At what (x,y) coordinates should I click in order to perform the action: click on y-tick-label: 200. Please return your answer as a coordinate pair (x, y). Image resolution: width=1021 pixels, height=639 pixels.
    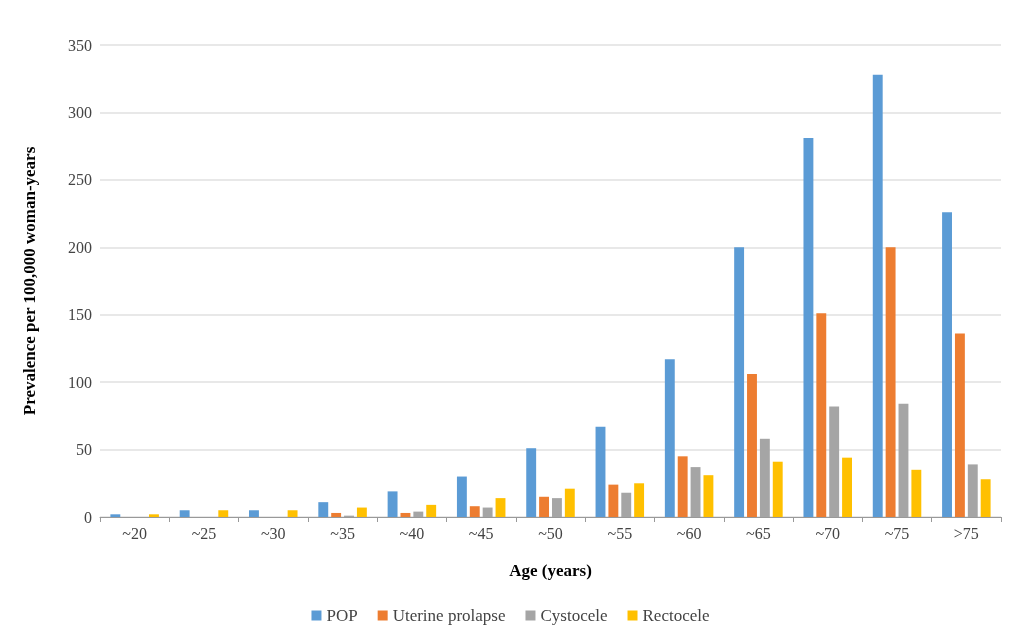
    Looking at the image, I should click on (80, 247).